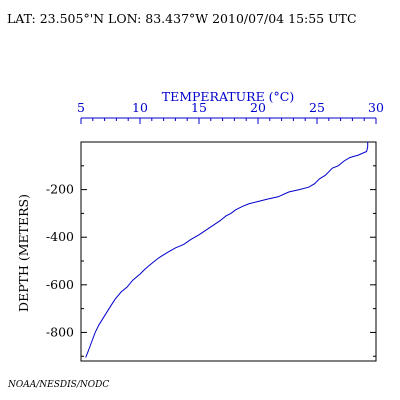 This screenshot has width=400, height=400. I want to click on y-tick-label: -400, so click(60, 236).